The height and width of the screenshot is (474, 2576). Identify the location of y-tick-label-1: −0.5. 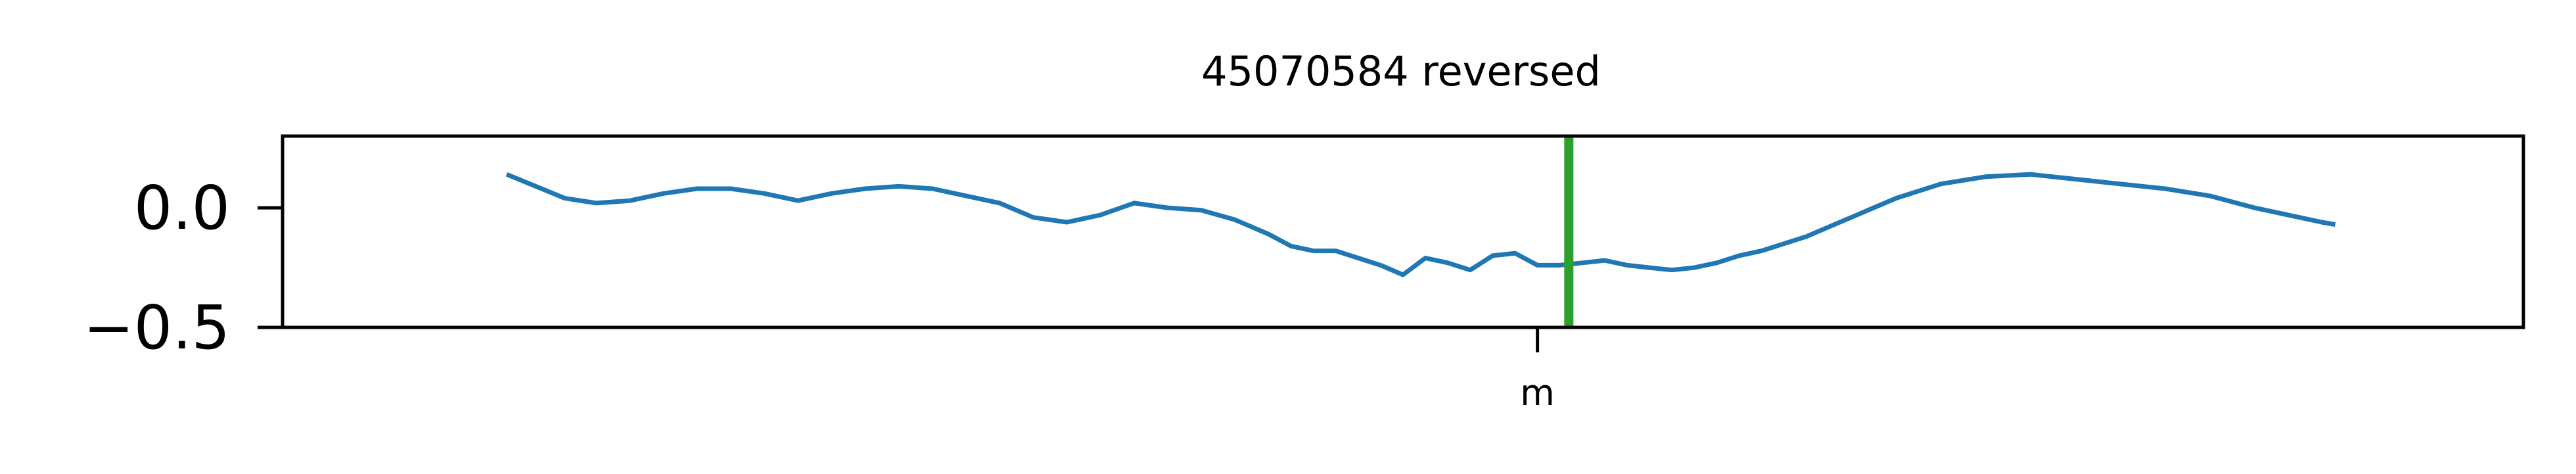
(156, 328).